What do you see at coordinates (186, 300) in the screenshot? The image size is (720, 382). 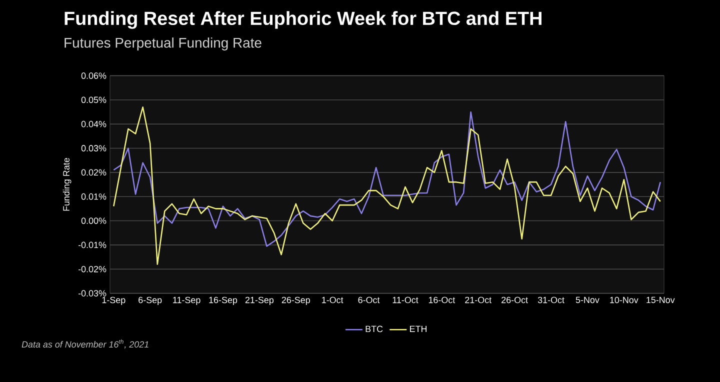 I see `x-tick-label: 11-Sep` at bounding box center [186, 300].